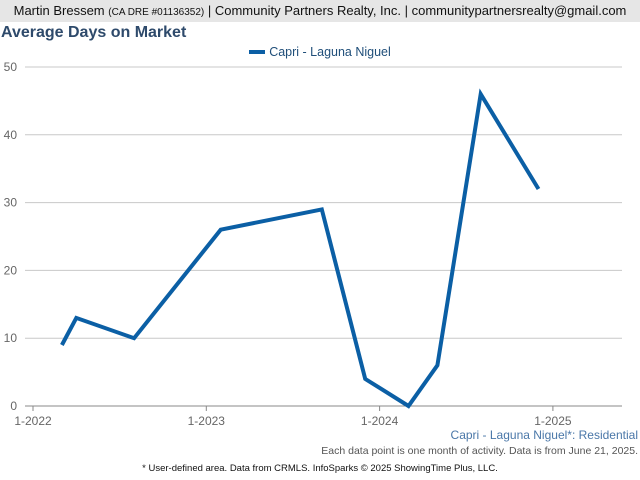 The image size is (640, 480). Describe the element at coordinates (11, 135) in the screenshot. I see `y-tick-label: 40` at that location.